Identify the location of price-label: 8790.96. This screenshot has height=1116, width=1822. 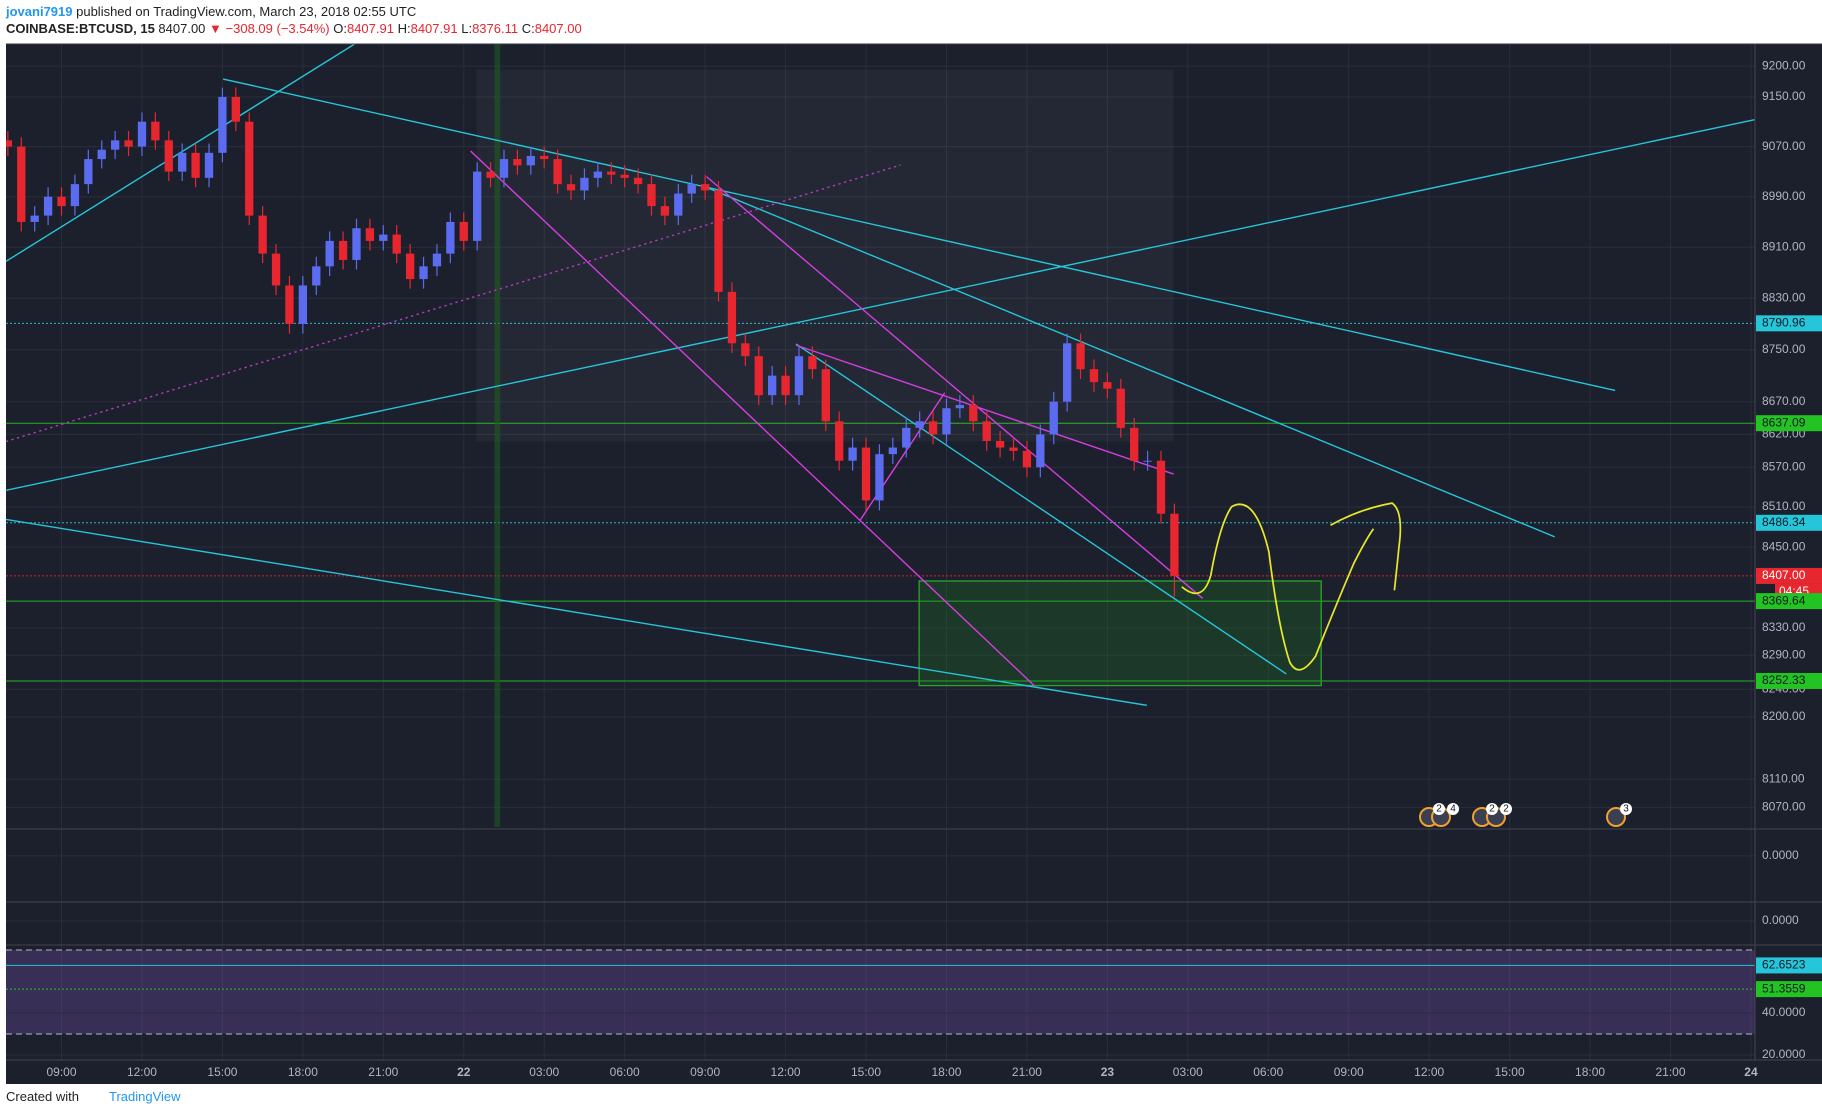
(1784, 323).